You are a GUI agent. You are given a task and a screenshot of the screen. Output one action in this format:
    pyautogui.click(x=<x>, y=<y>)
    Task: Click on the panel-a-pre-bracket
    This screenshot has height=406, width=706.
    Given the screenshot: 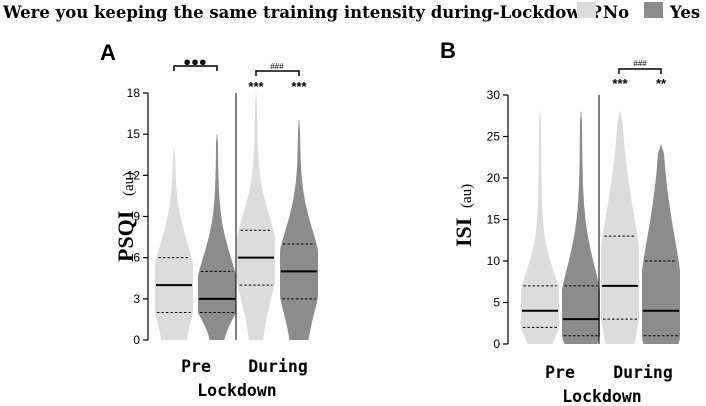 What is the action you would take?
    pyautogui.click(x=195, y=68)
    